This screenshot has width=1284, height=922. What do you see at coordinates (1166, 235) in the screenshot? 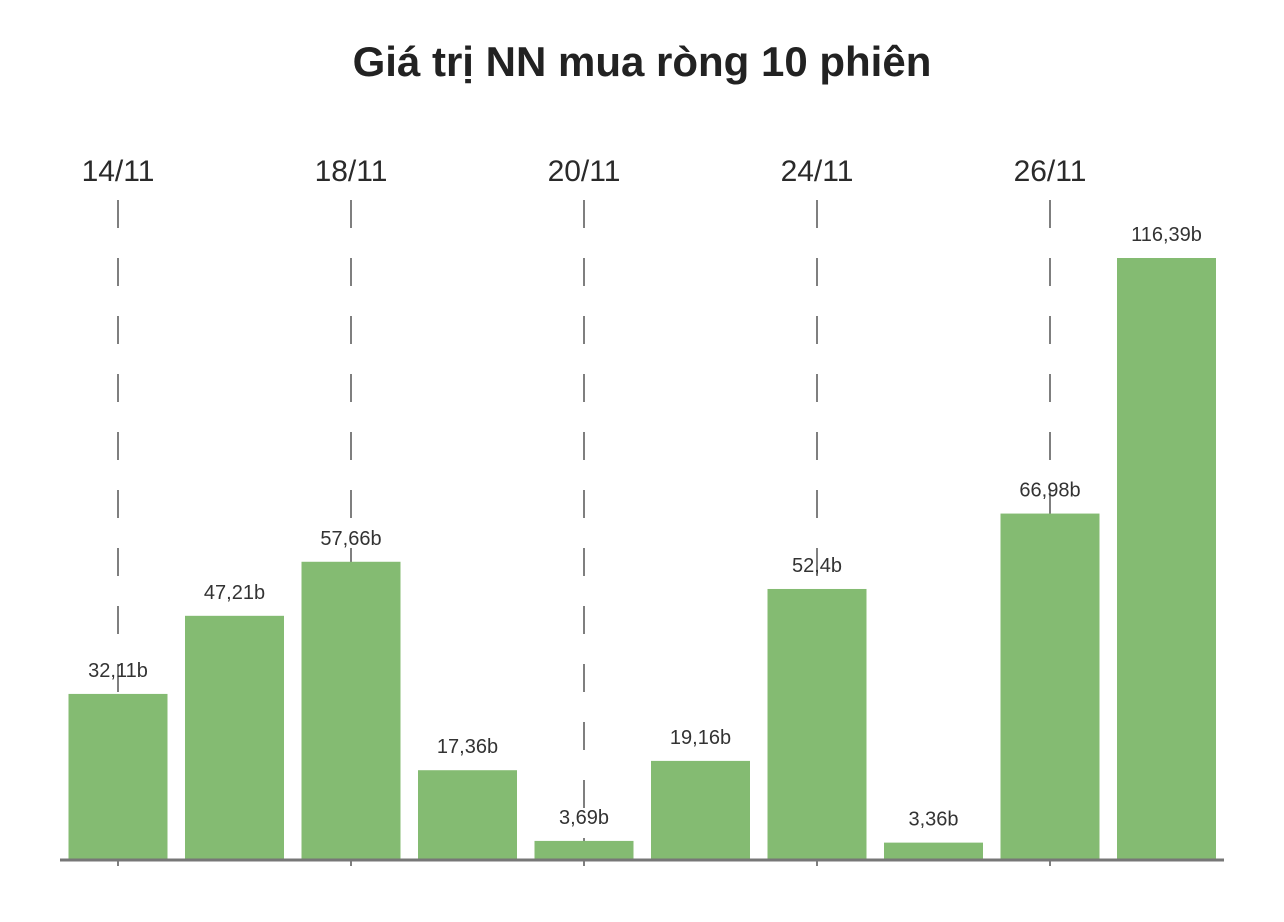
I see `value-label: 116,39b` at bounding box center [1166, 235].